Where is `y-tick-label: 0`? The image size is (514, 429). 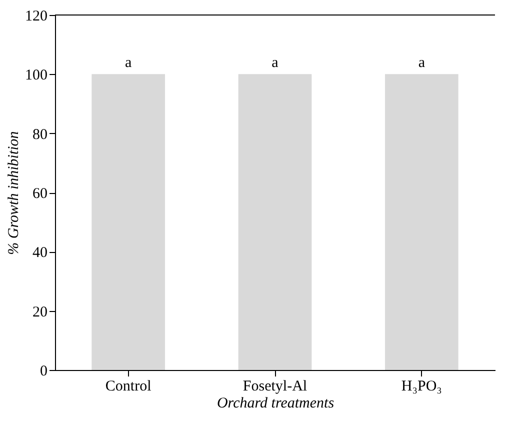 y-tick-label: 0 is located at coordinates (44, 372).